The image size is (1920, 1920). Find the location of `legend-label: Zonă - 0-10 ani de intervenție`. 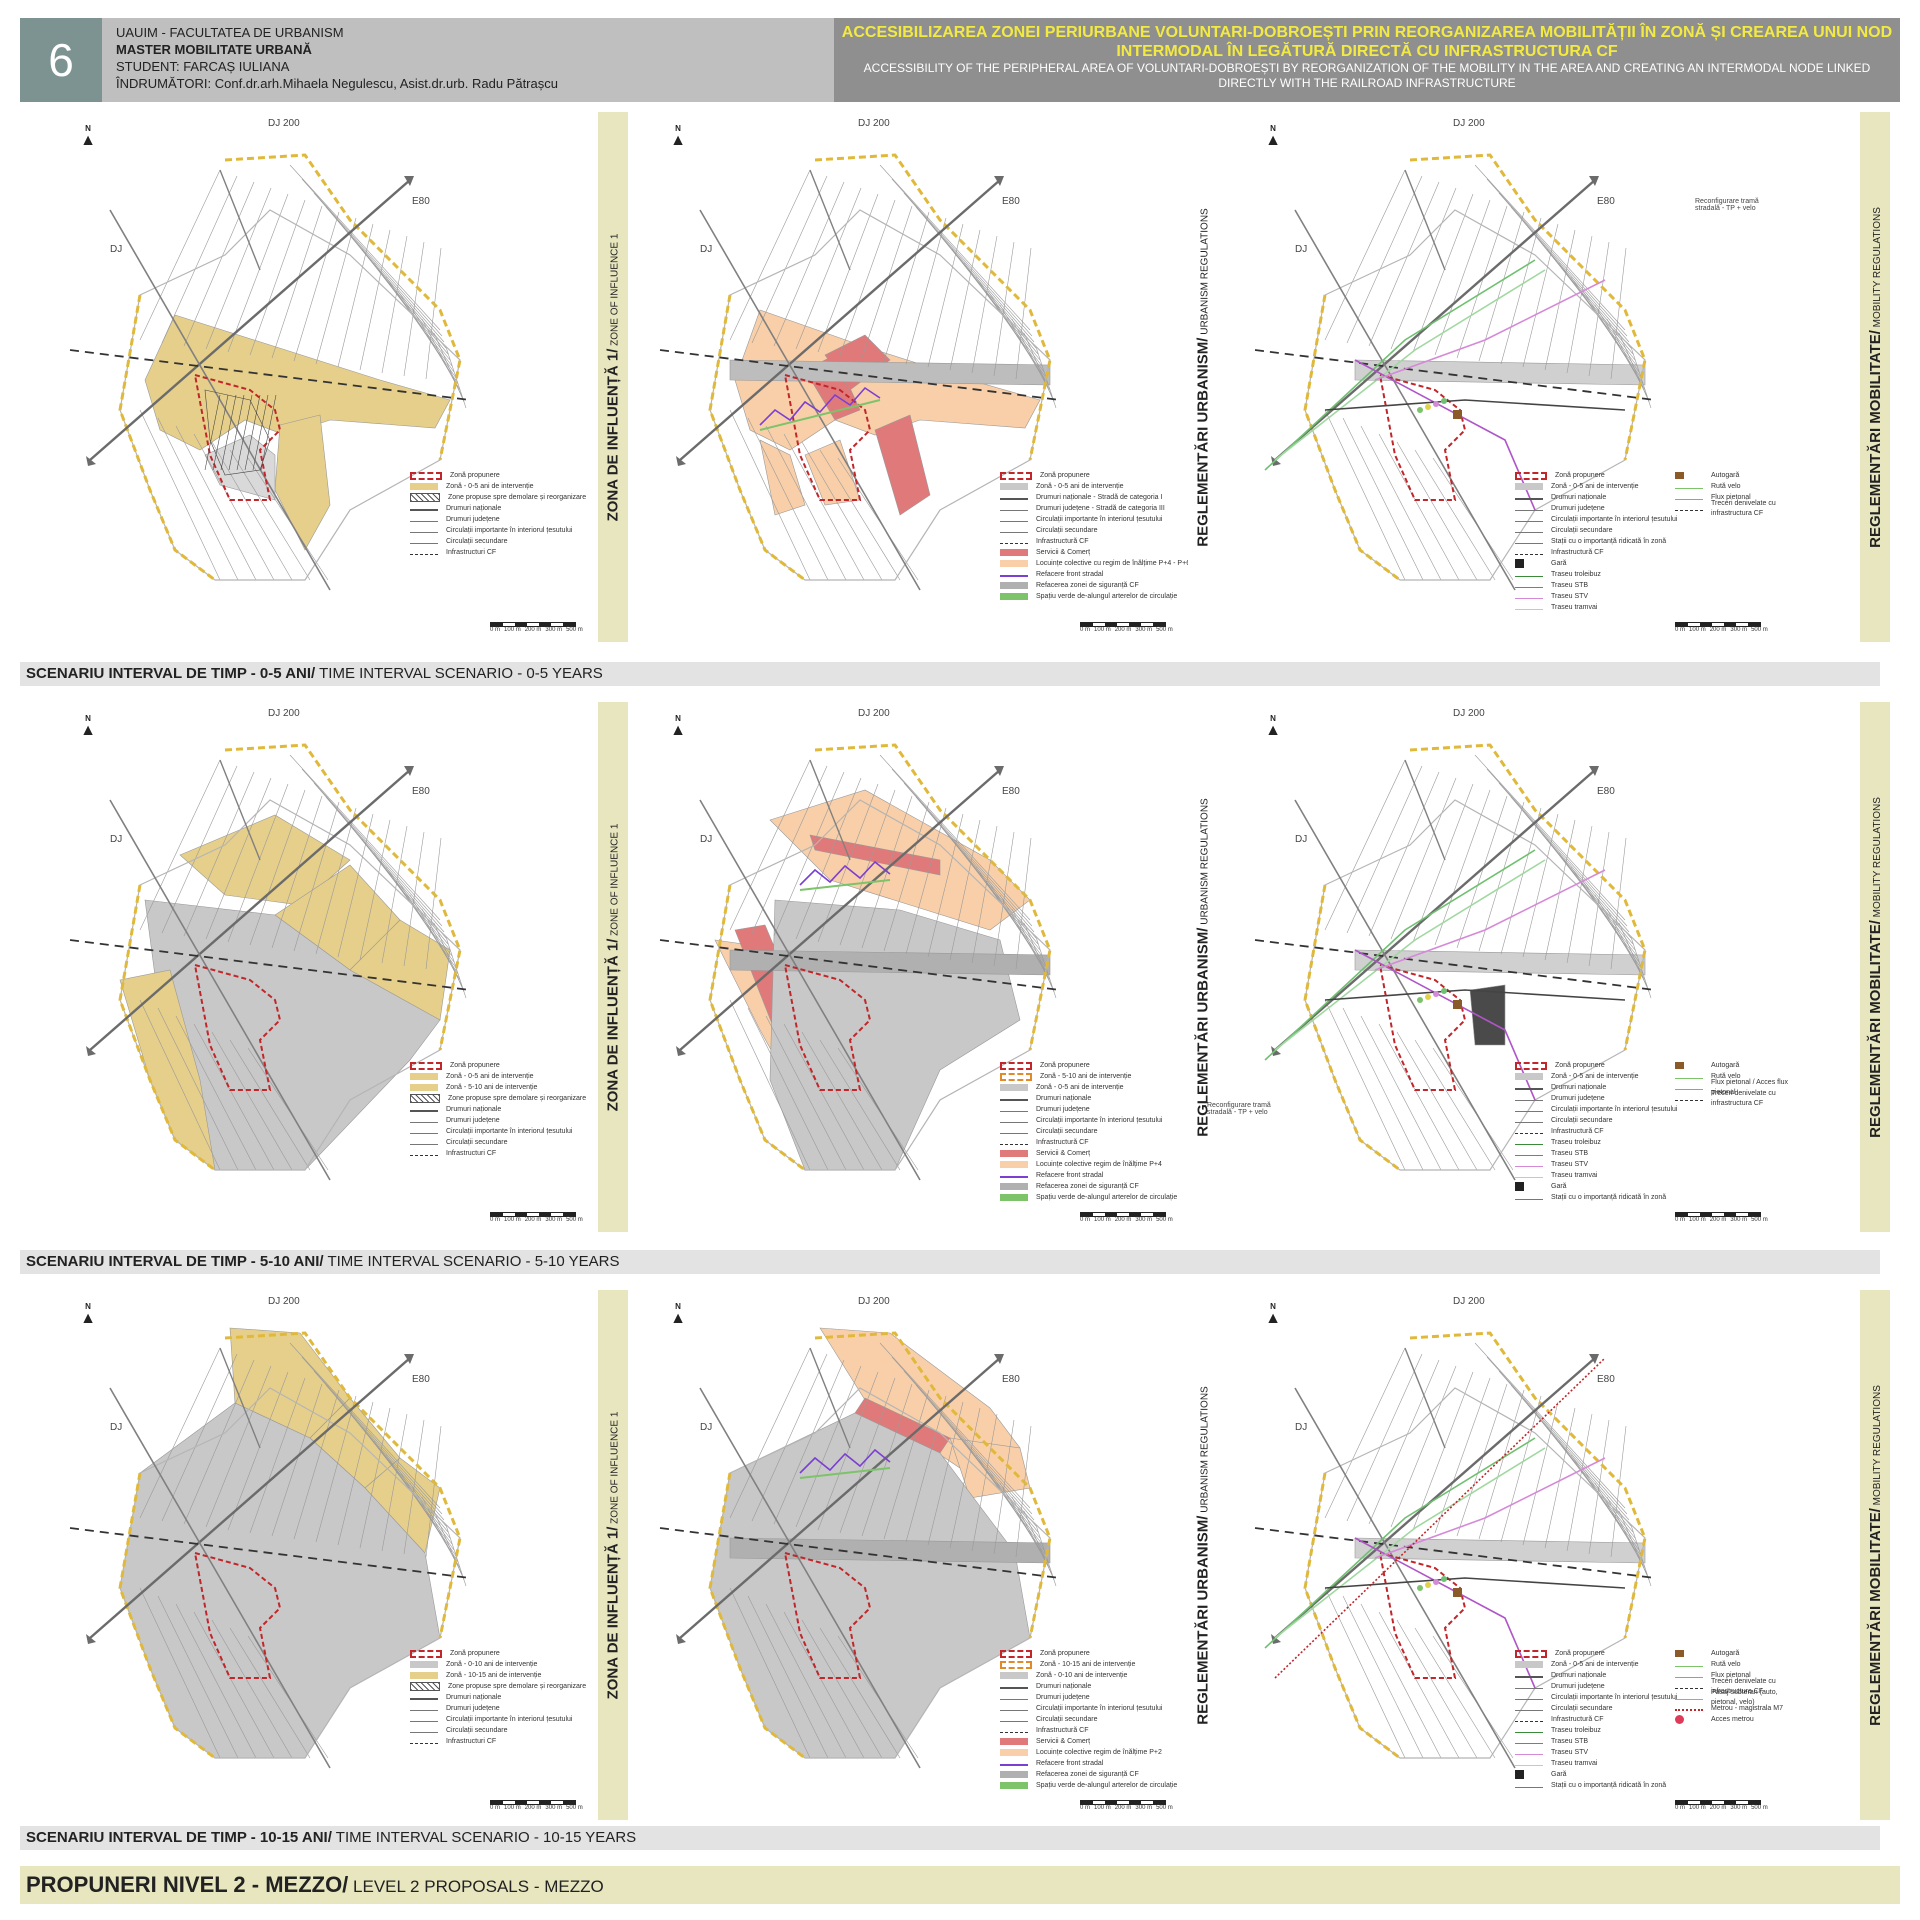

legend-label: Zonă - 0-10 ani de intervenție is located at coordinates (492, 1664).